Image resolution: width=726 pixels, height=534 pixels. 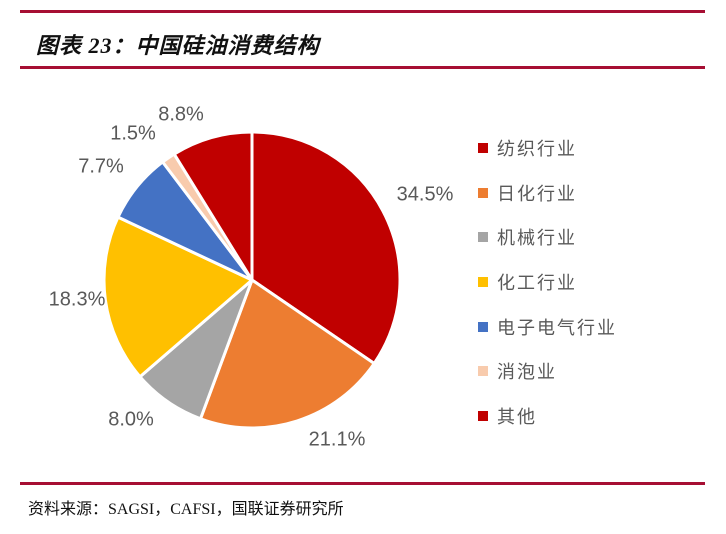 What do you see at coordinates (593, 416) in the screenshot?
I see `legend-item-others: 其他` at bounding box center [593, 416].